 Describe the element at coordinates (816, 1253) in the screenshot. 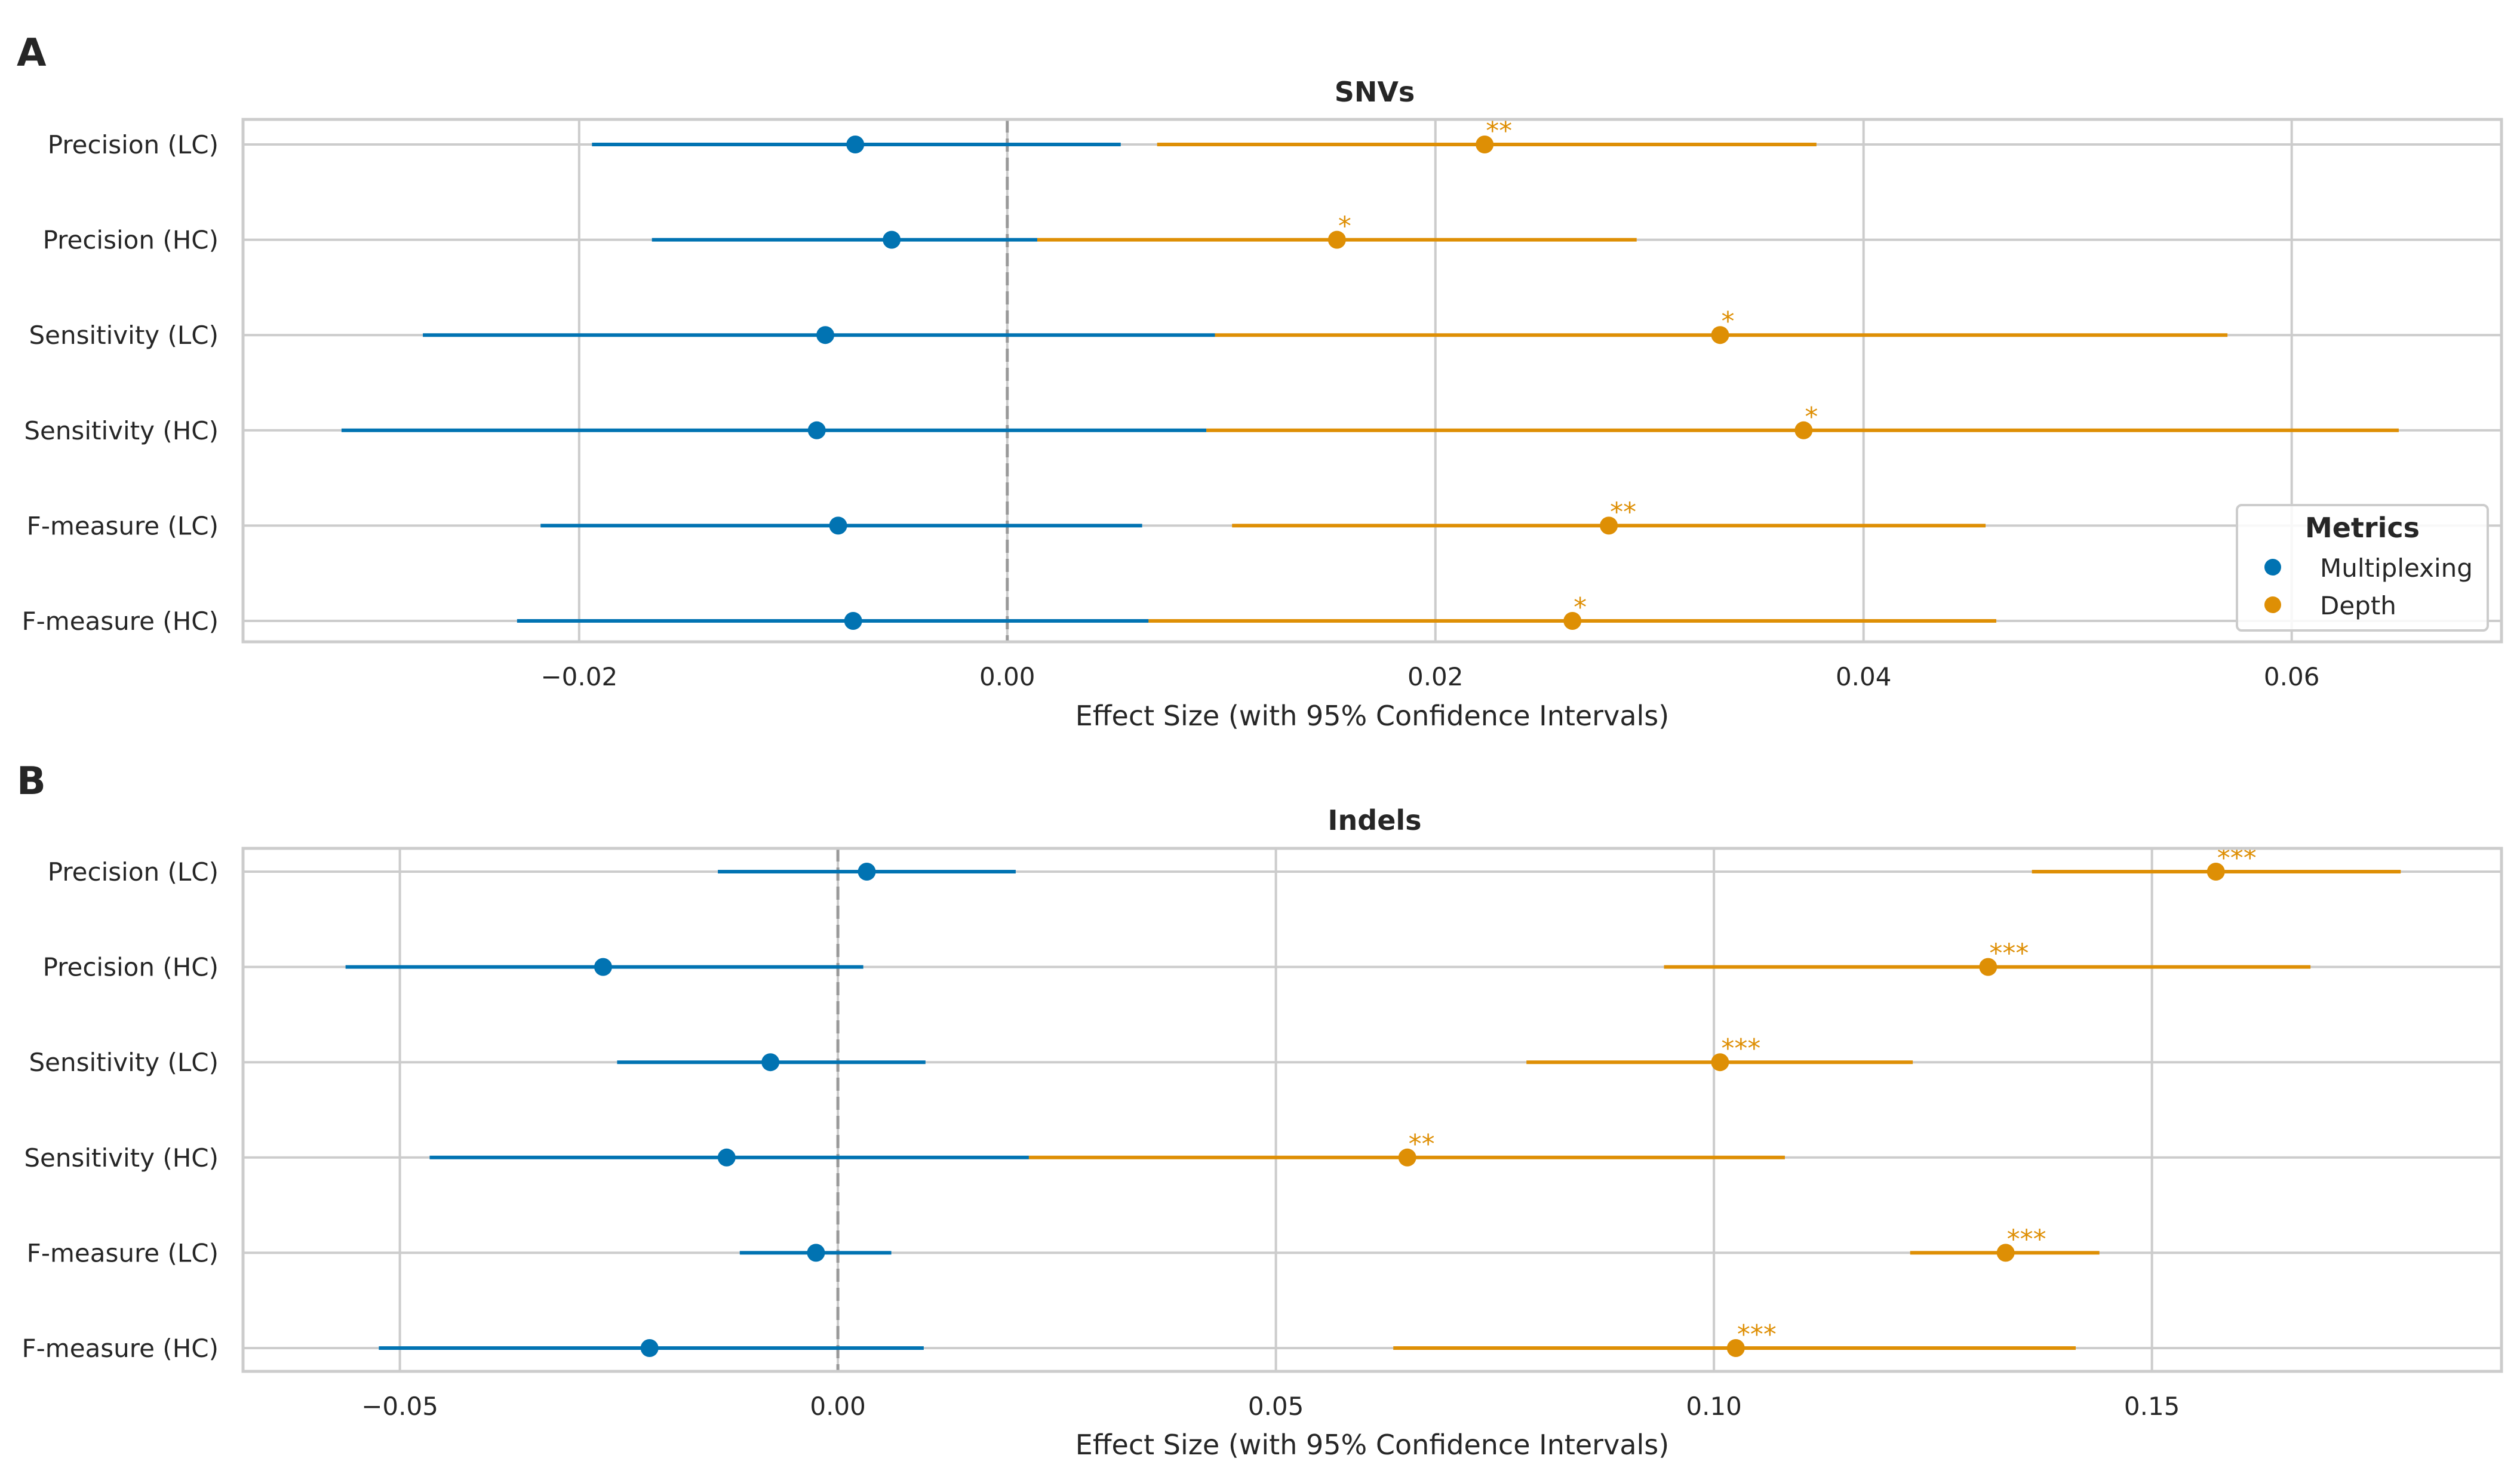

I see `panel-b-point-multiplexing-f-measure-lc` at that location.